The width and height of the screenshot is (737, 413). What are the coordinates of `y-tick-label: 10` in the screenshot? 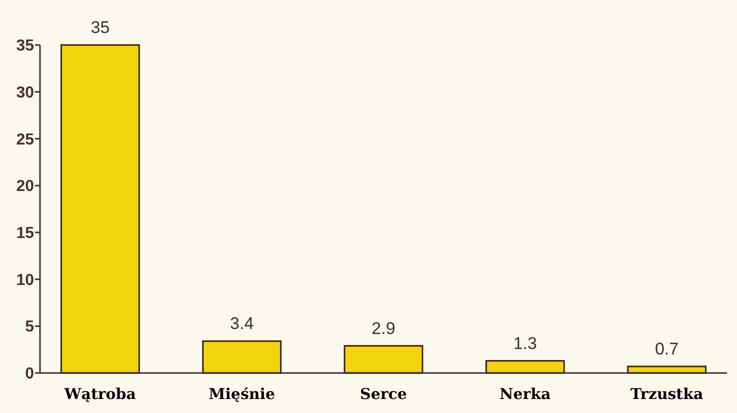 It's located at (25, 280).